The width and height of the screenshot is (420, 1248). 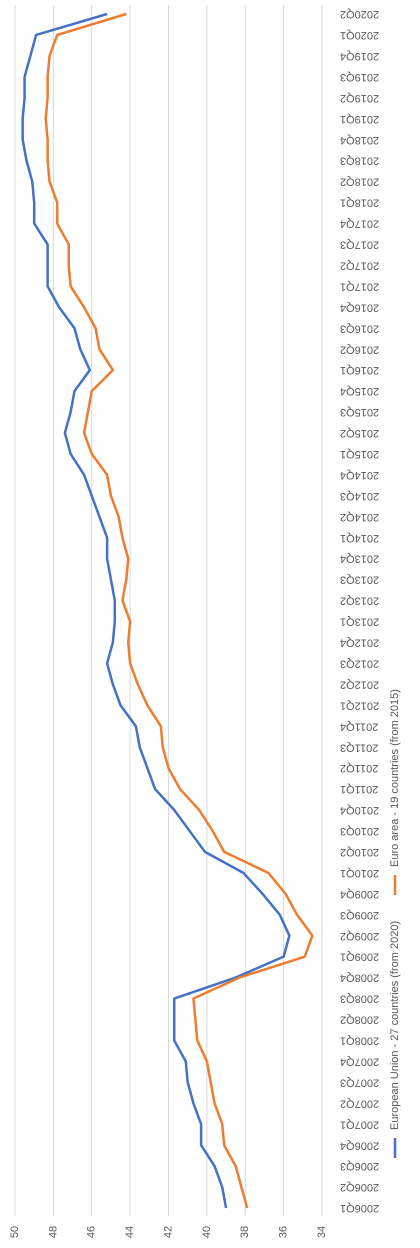 I want to click on x-tick-label: 2013Q2, so click(x=359, y=601).